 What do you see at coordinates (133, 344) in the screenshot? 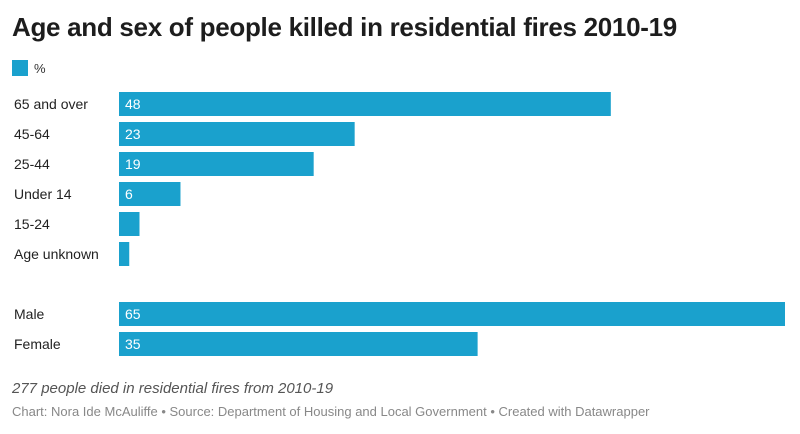
I see `value-label: 35` at bounding box center [133, 344].